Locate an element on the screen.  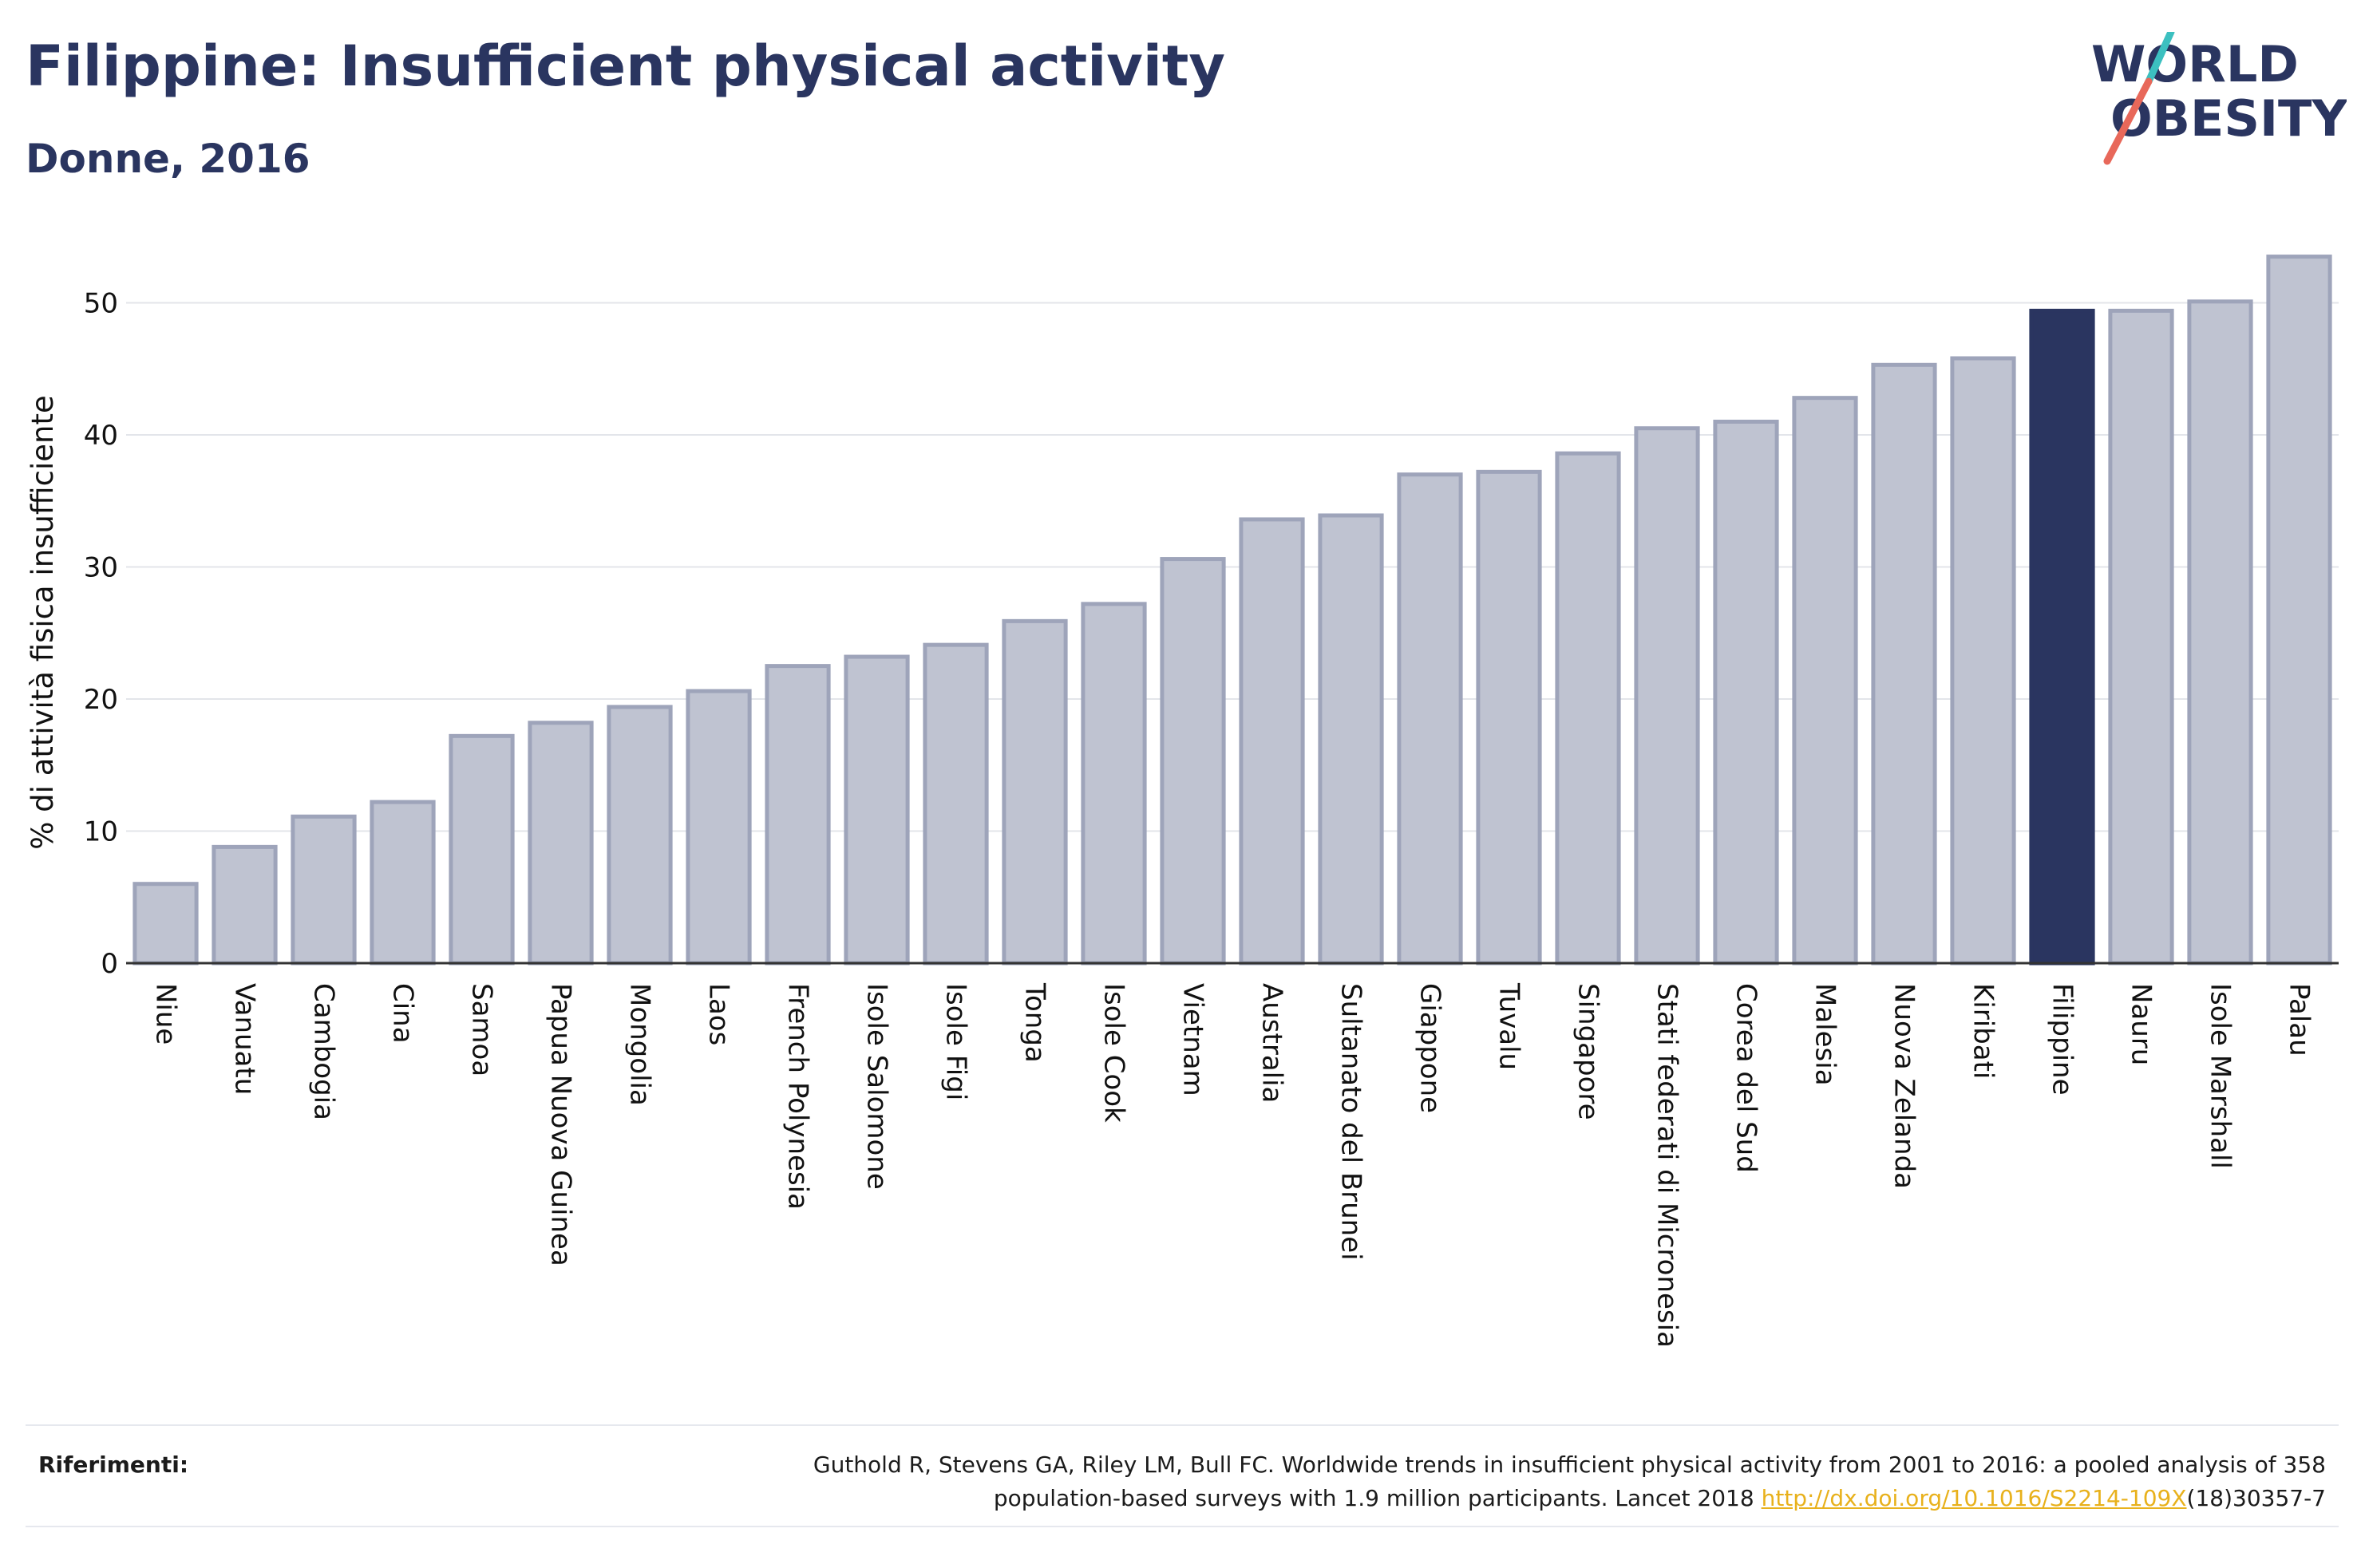
x-tick-label: Cina is located at coordinates (403, 1013).